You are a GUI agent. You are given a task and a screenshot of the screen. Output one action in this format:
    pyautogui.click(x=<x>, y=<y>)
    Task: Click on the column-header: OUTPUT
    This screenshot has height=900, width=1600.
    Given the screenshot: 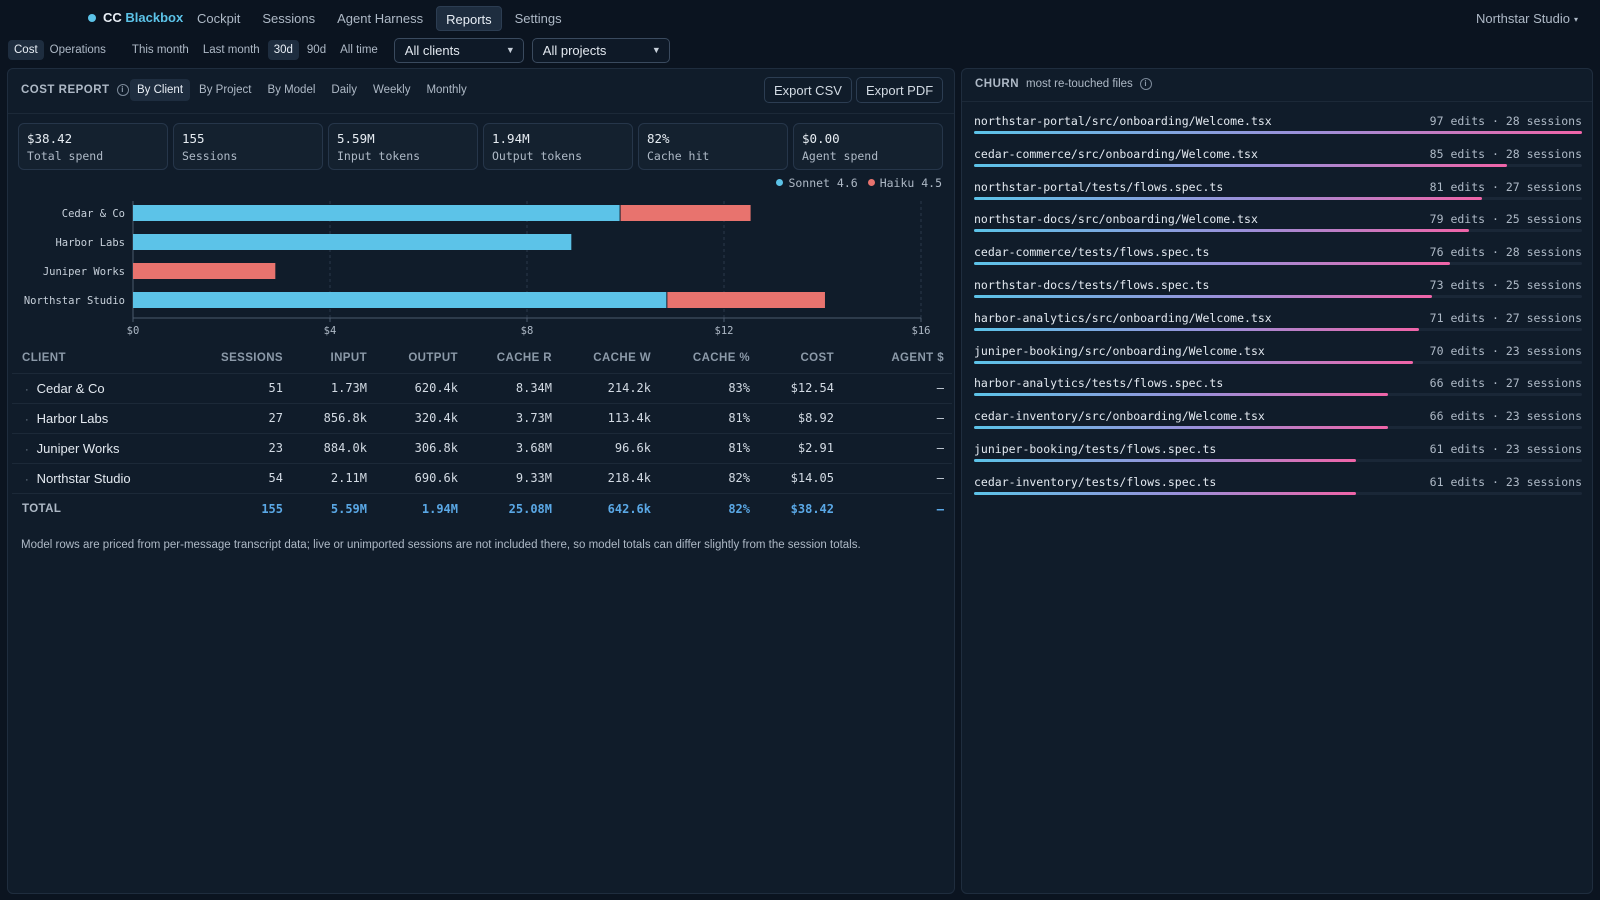 What is the action you would take?
    pyautogui.click(x=433, y=357)
    